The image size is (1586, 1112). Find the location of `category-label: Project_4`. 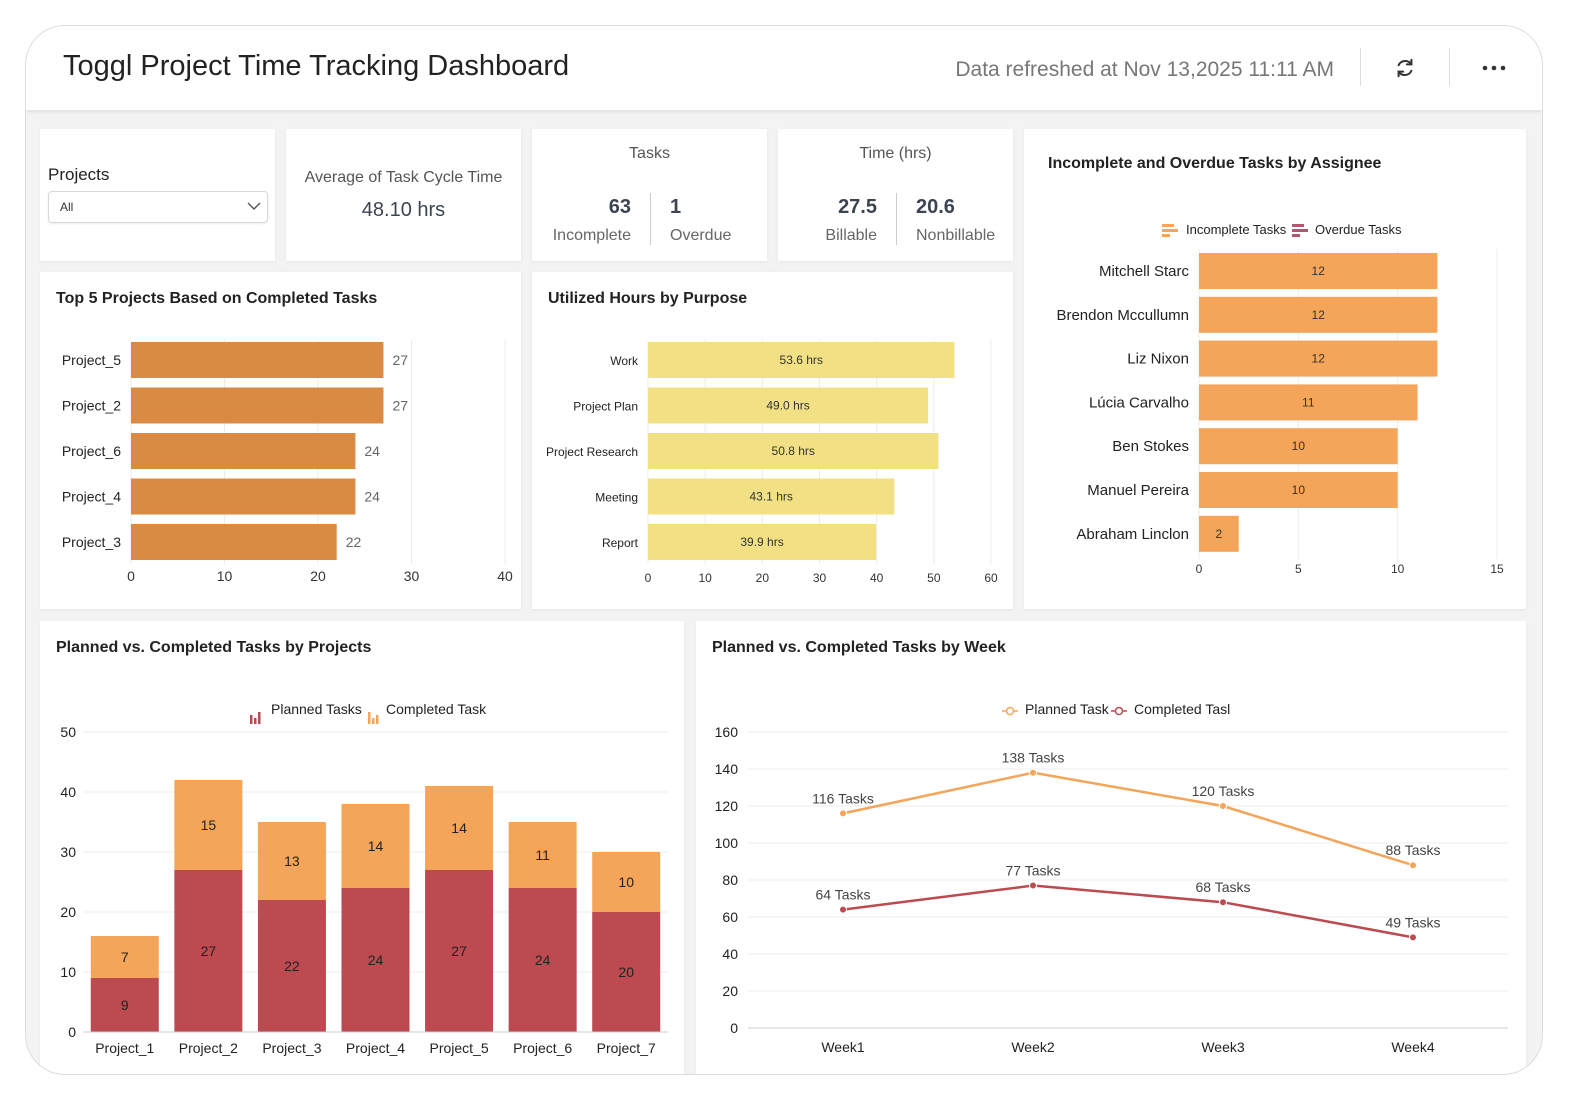

category-label: Project_4 is located at coordinates (91, 497).